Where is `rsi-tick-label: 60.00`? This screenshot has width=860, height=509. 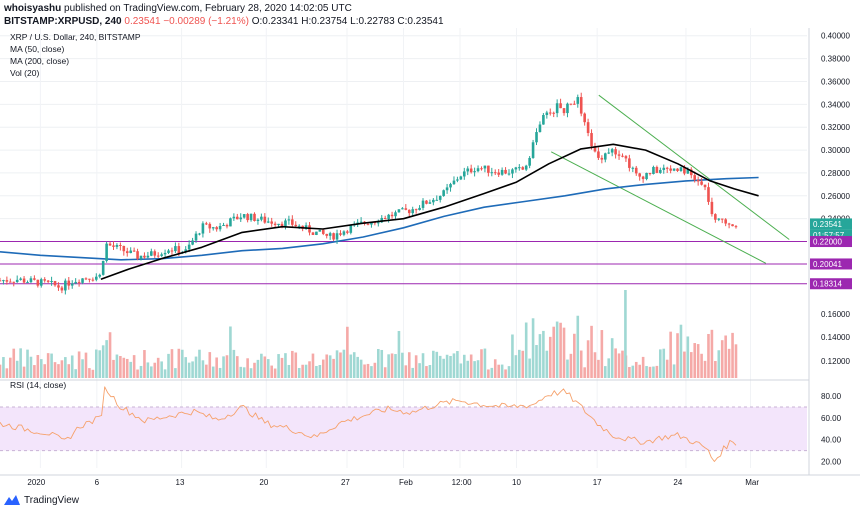
rsi-tick-label: 60.00 is located at coordinates (831, 418).